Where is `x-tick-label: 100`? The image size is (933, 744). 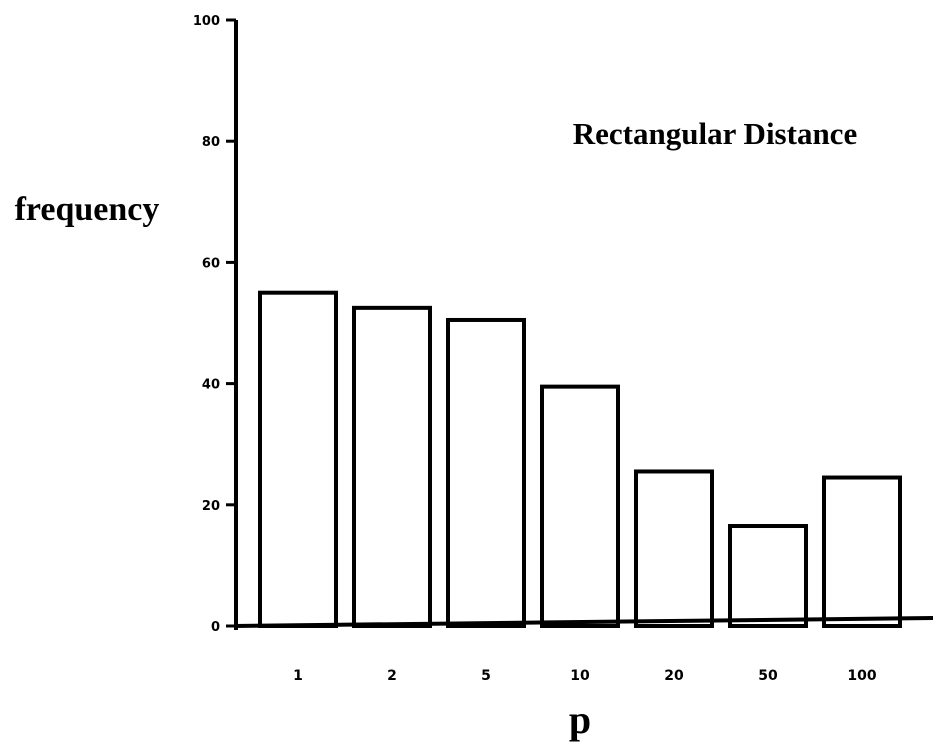 x-tick-label: 100 is located at coordinates (861, 676).